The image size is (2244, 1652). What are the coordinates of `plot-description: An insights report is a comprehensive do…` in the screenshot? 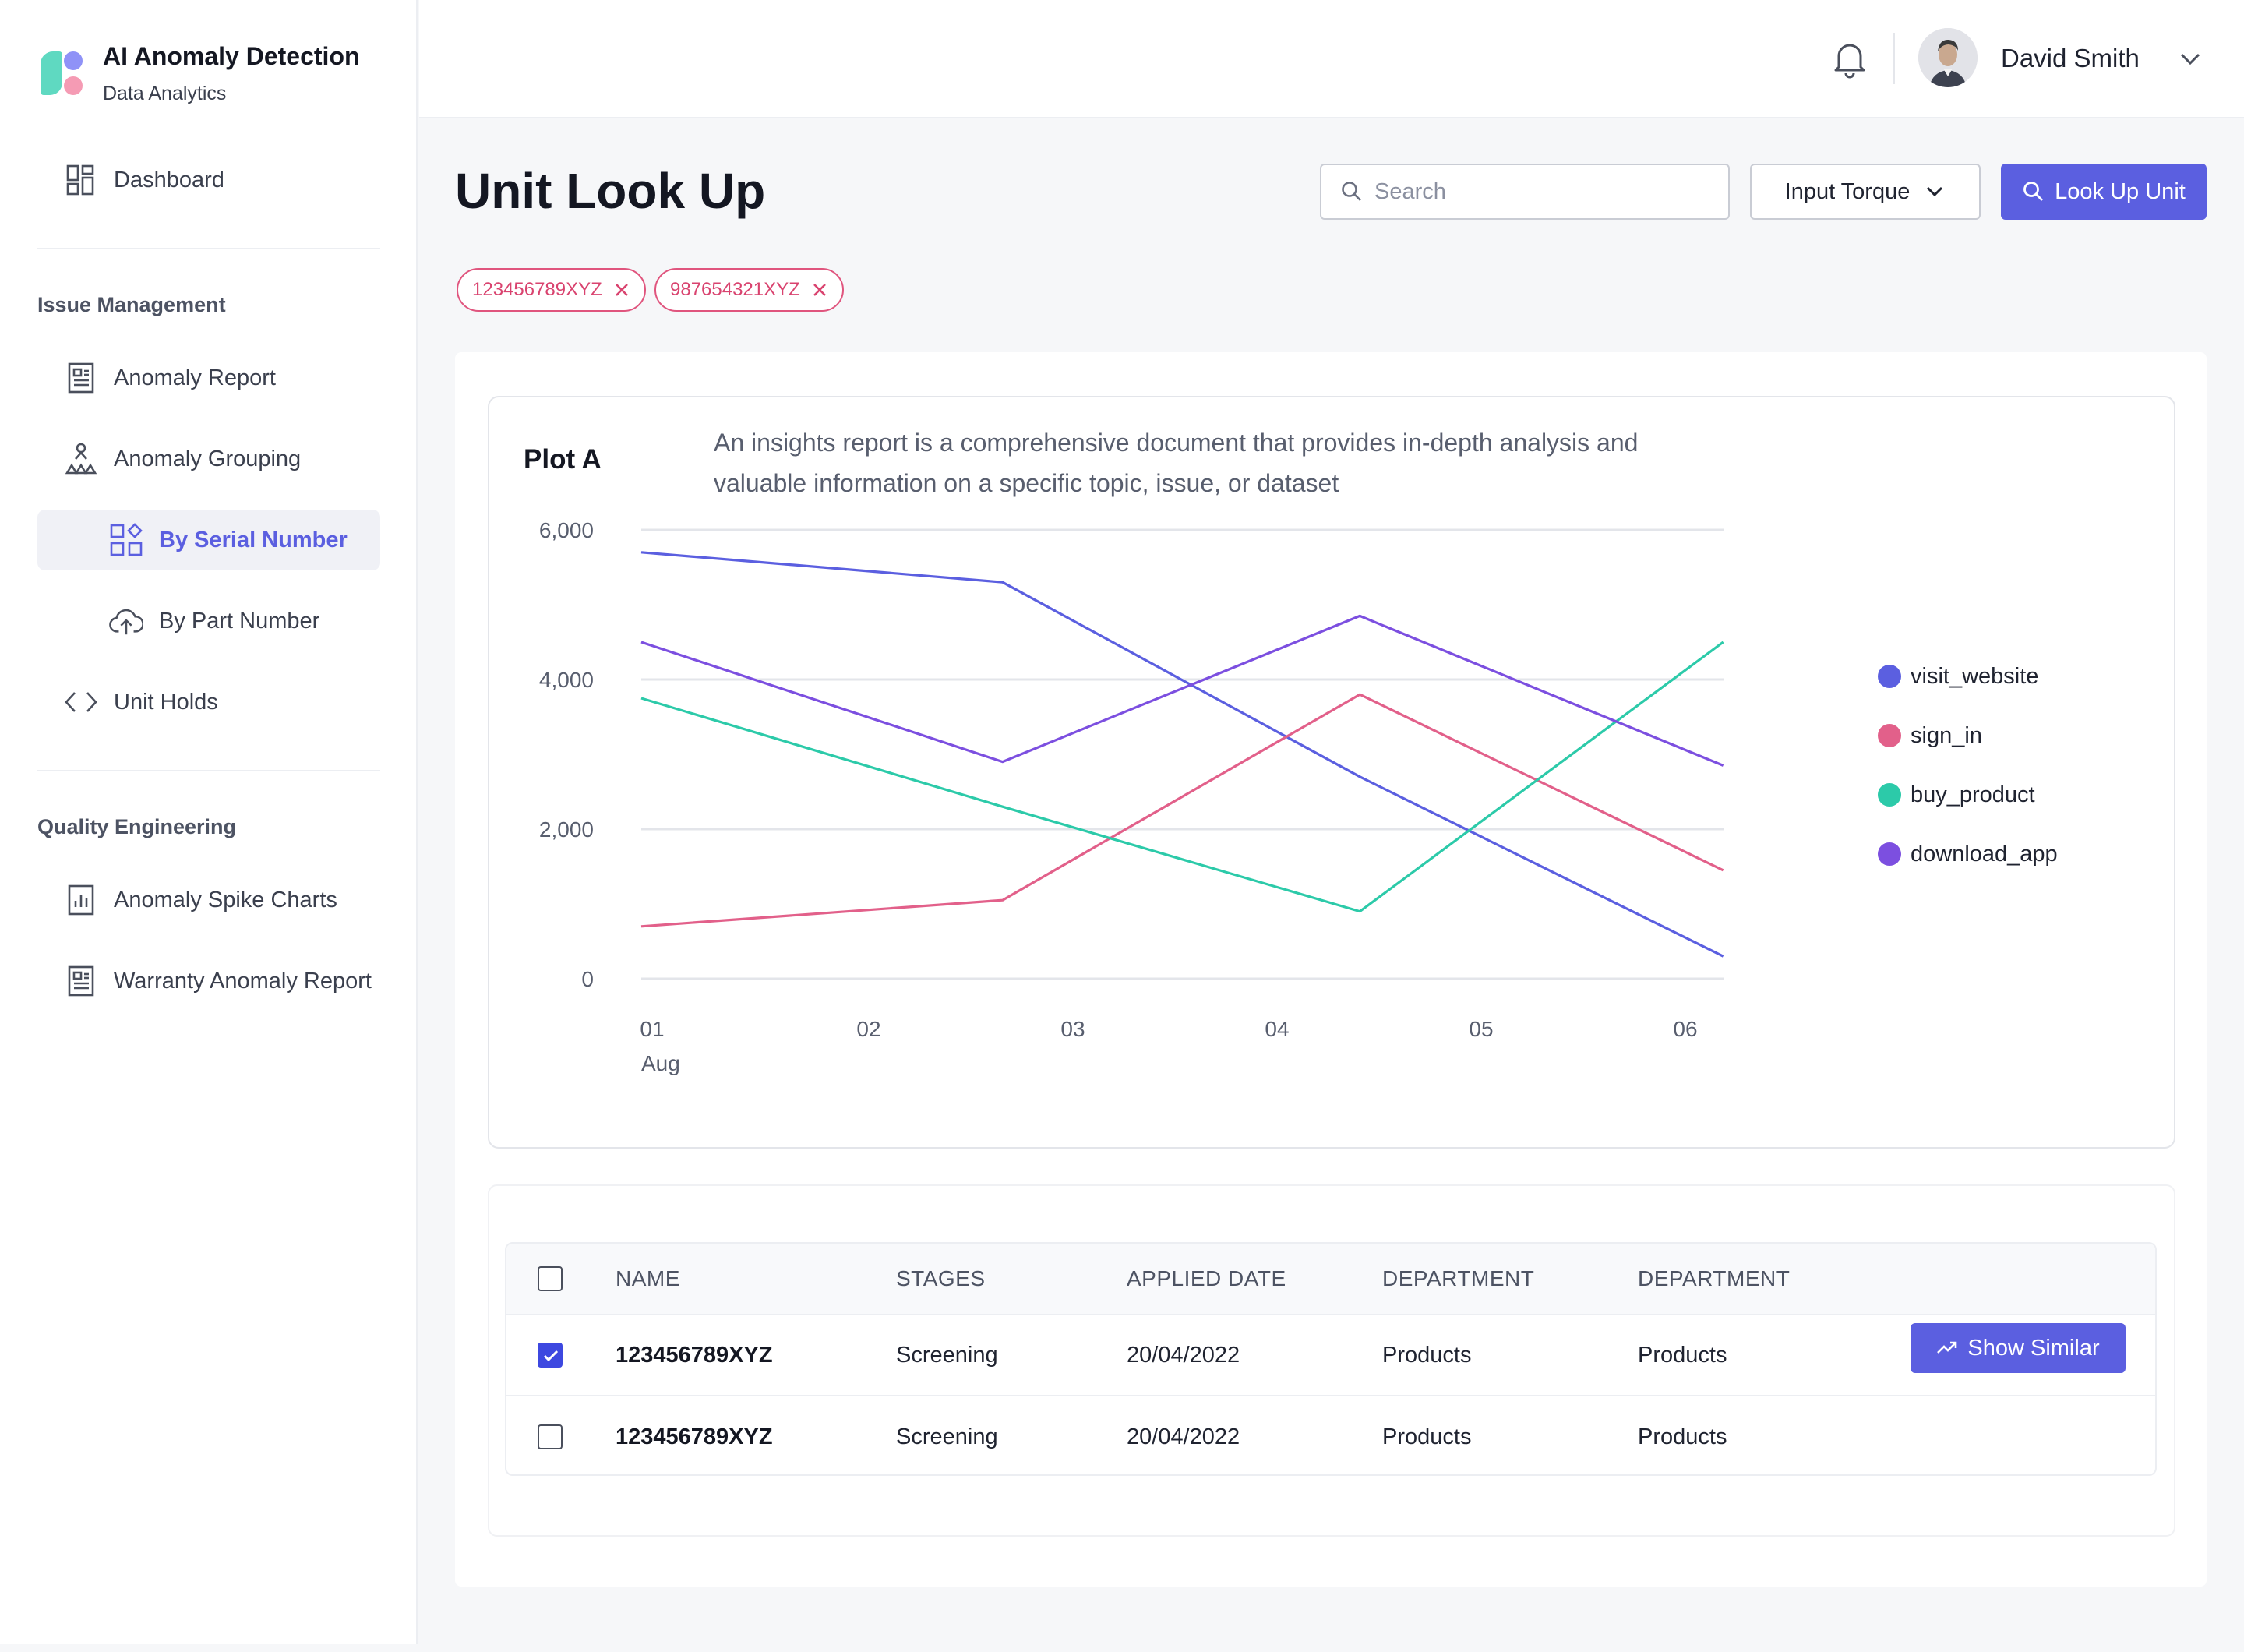 It's located at (1176, 463).